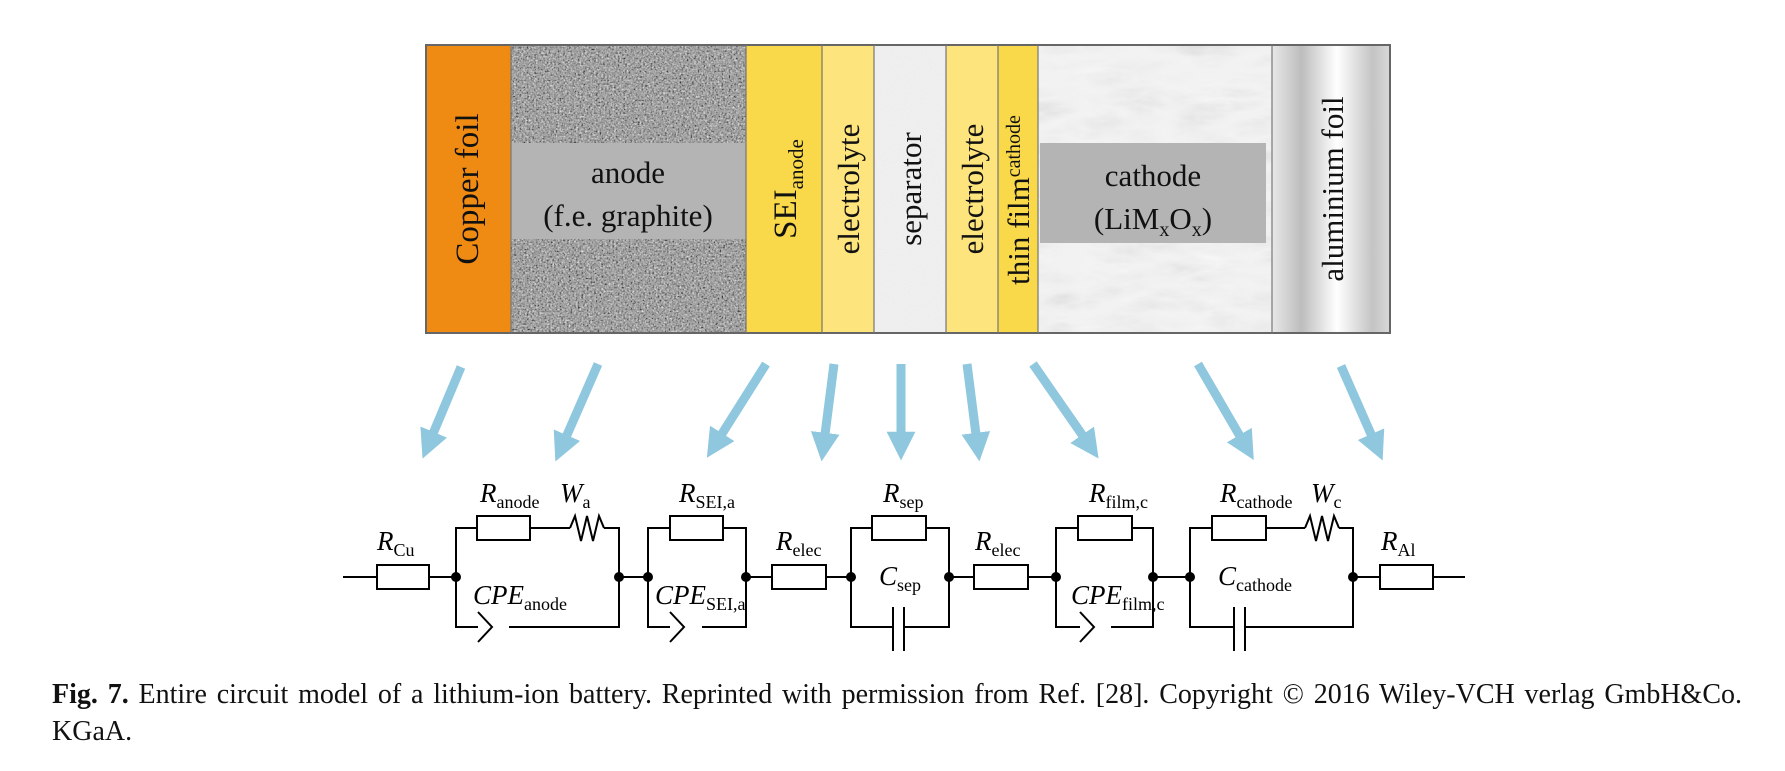 The image size is (1785, 771). Describe the element at coordinates (509, 495) in the screenshot. I see `label-r-anode: Ranode` at that location.